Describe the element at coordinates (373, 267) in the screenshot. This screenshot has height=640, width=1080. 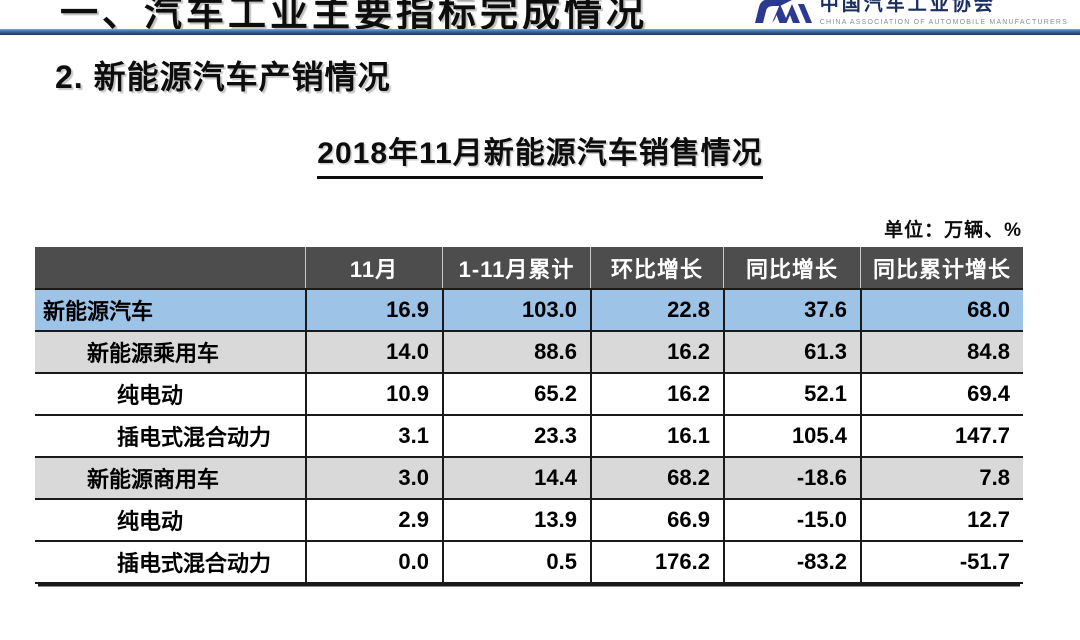
I see `column-header: 11月` at that location.